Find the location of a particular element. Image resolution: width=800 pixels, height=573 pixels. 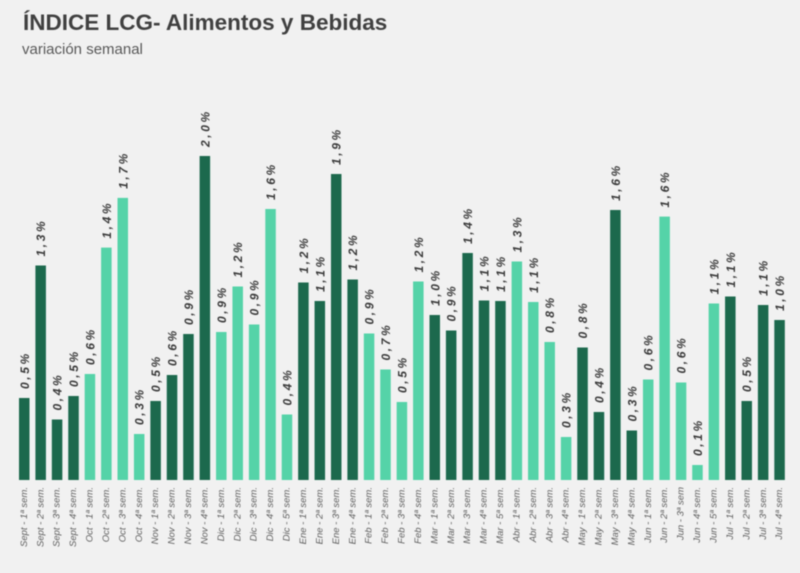

svg-text:ÍNDICE LCG- Alimentos y Bebida: ÍNDICE LCG- Alimentos y Bebidas is located at coordinates (205, 22).